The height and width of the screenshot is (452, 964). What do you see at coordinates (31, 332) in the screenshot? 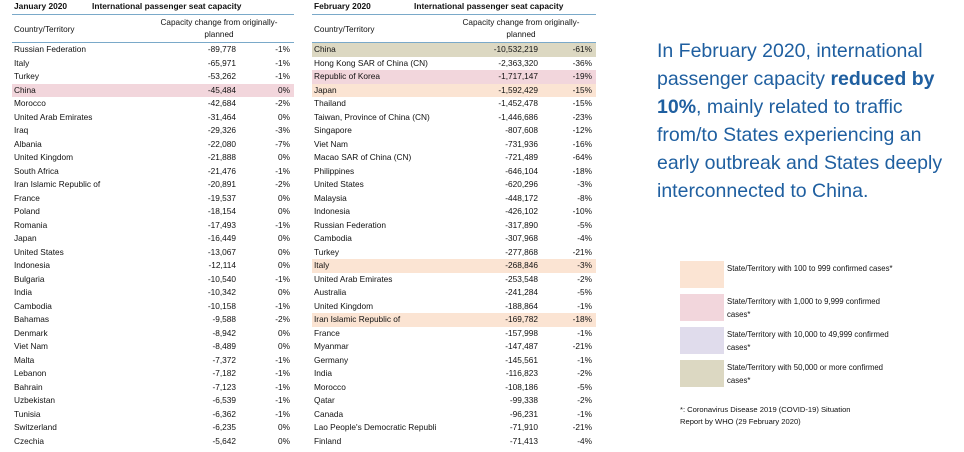
I see `row-country: Denmark` at bounding box center [31, 332].